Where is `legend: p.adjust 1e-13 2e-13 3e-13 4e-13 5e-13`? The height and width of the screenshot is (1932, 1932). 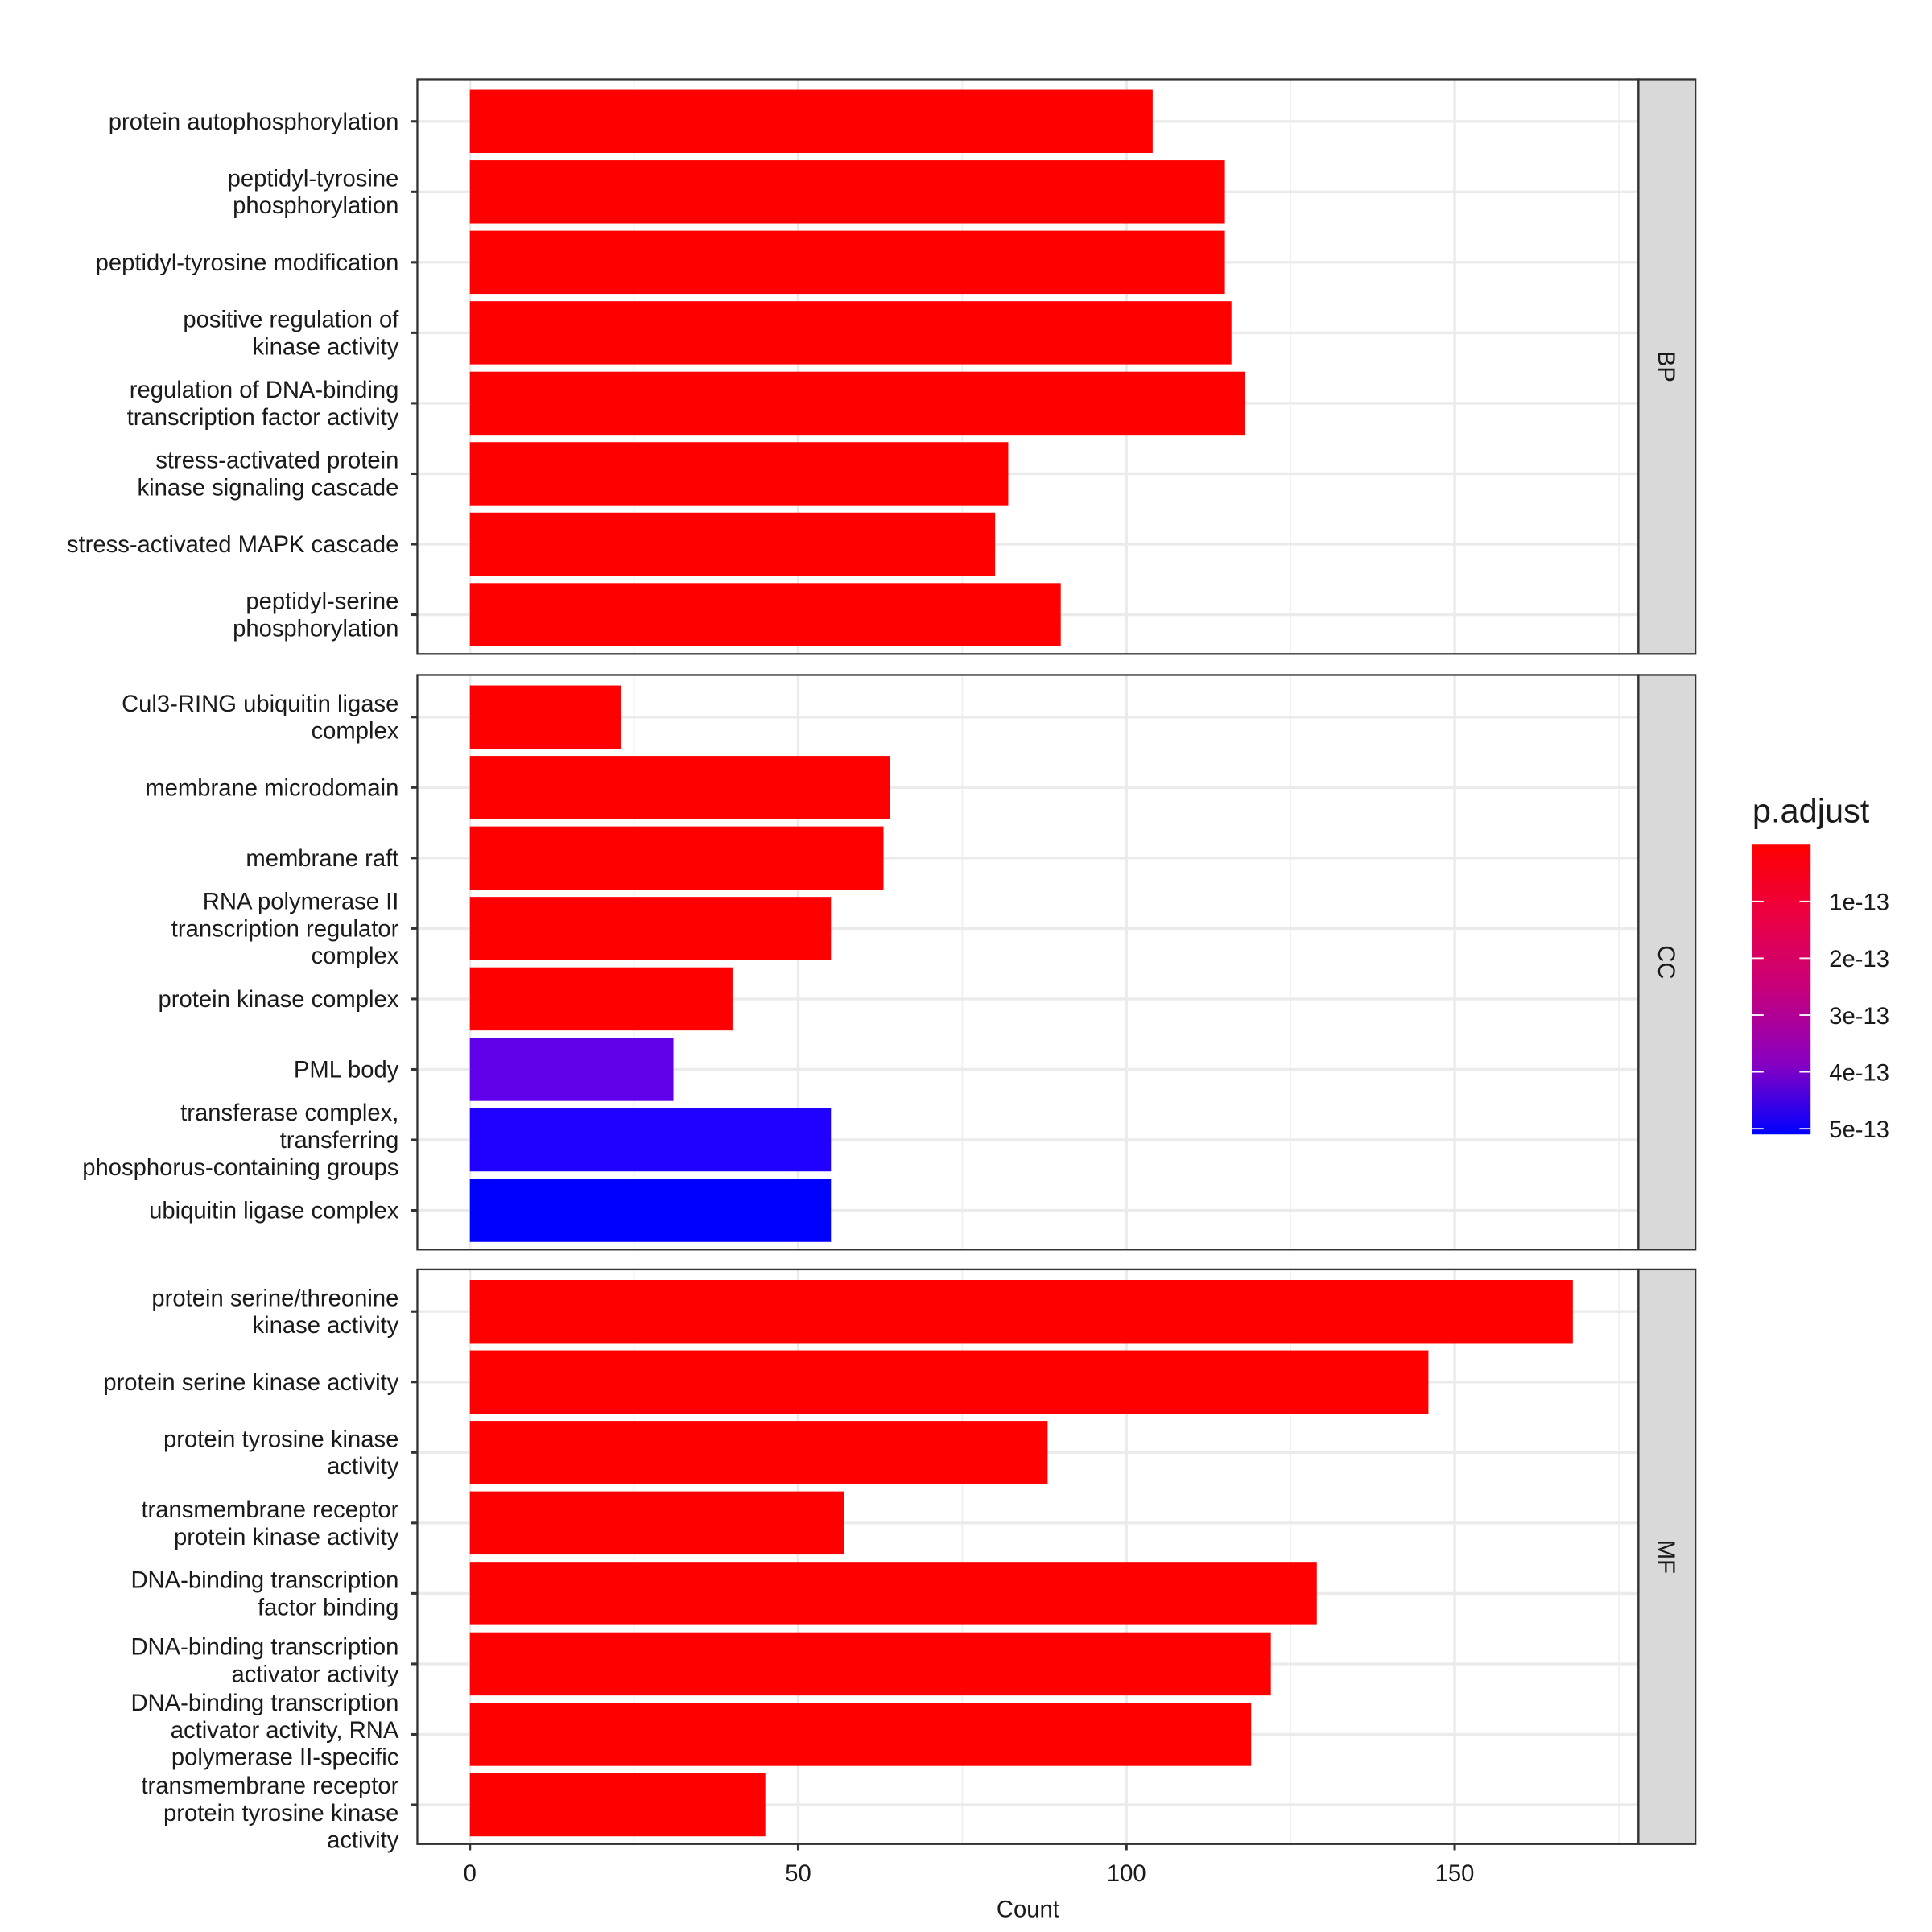
legend: p.adjust 1e-13 2e-13 3e-13 4e-13 5e-13 is located at coordinates (1820, 967).